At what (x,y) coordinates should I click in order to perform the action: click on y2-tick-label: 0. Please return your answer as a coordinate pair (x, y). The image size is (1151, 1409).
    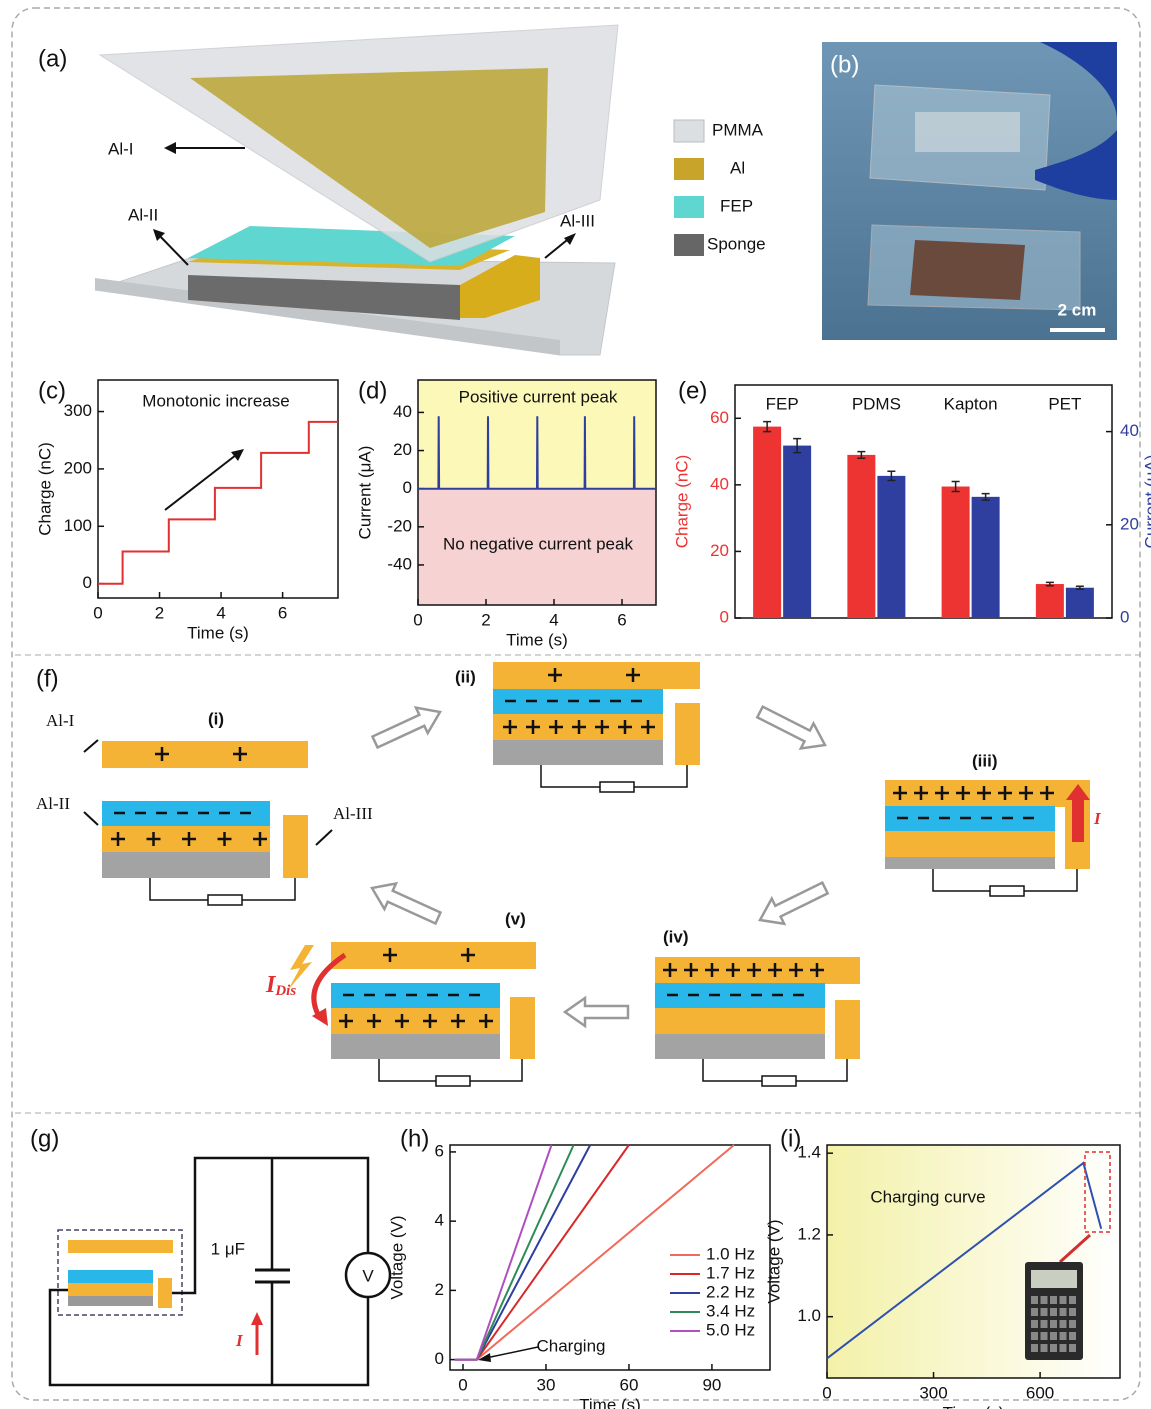
    Looking at the image, I should click on (1124, 616).